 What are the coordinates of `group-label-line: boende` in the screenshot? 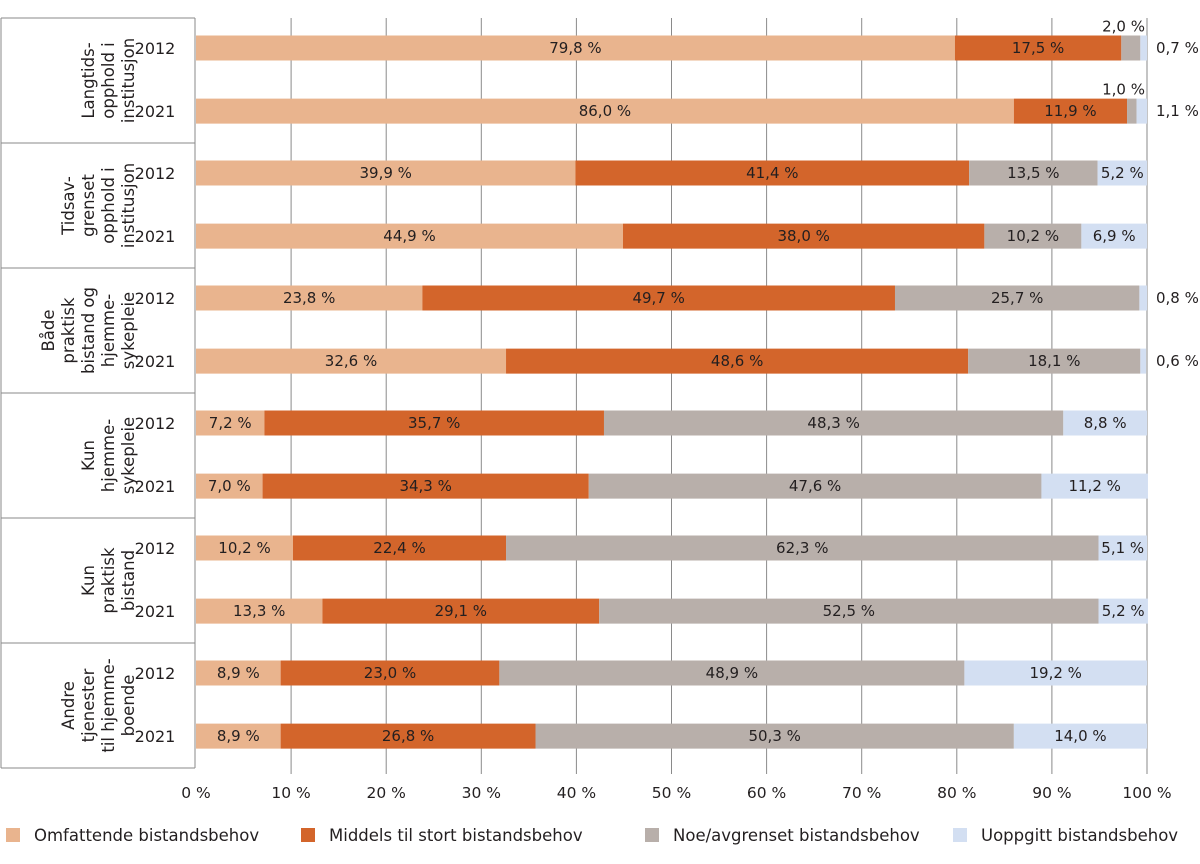 It's located at (128, 706).